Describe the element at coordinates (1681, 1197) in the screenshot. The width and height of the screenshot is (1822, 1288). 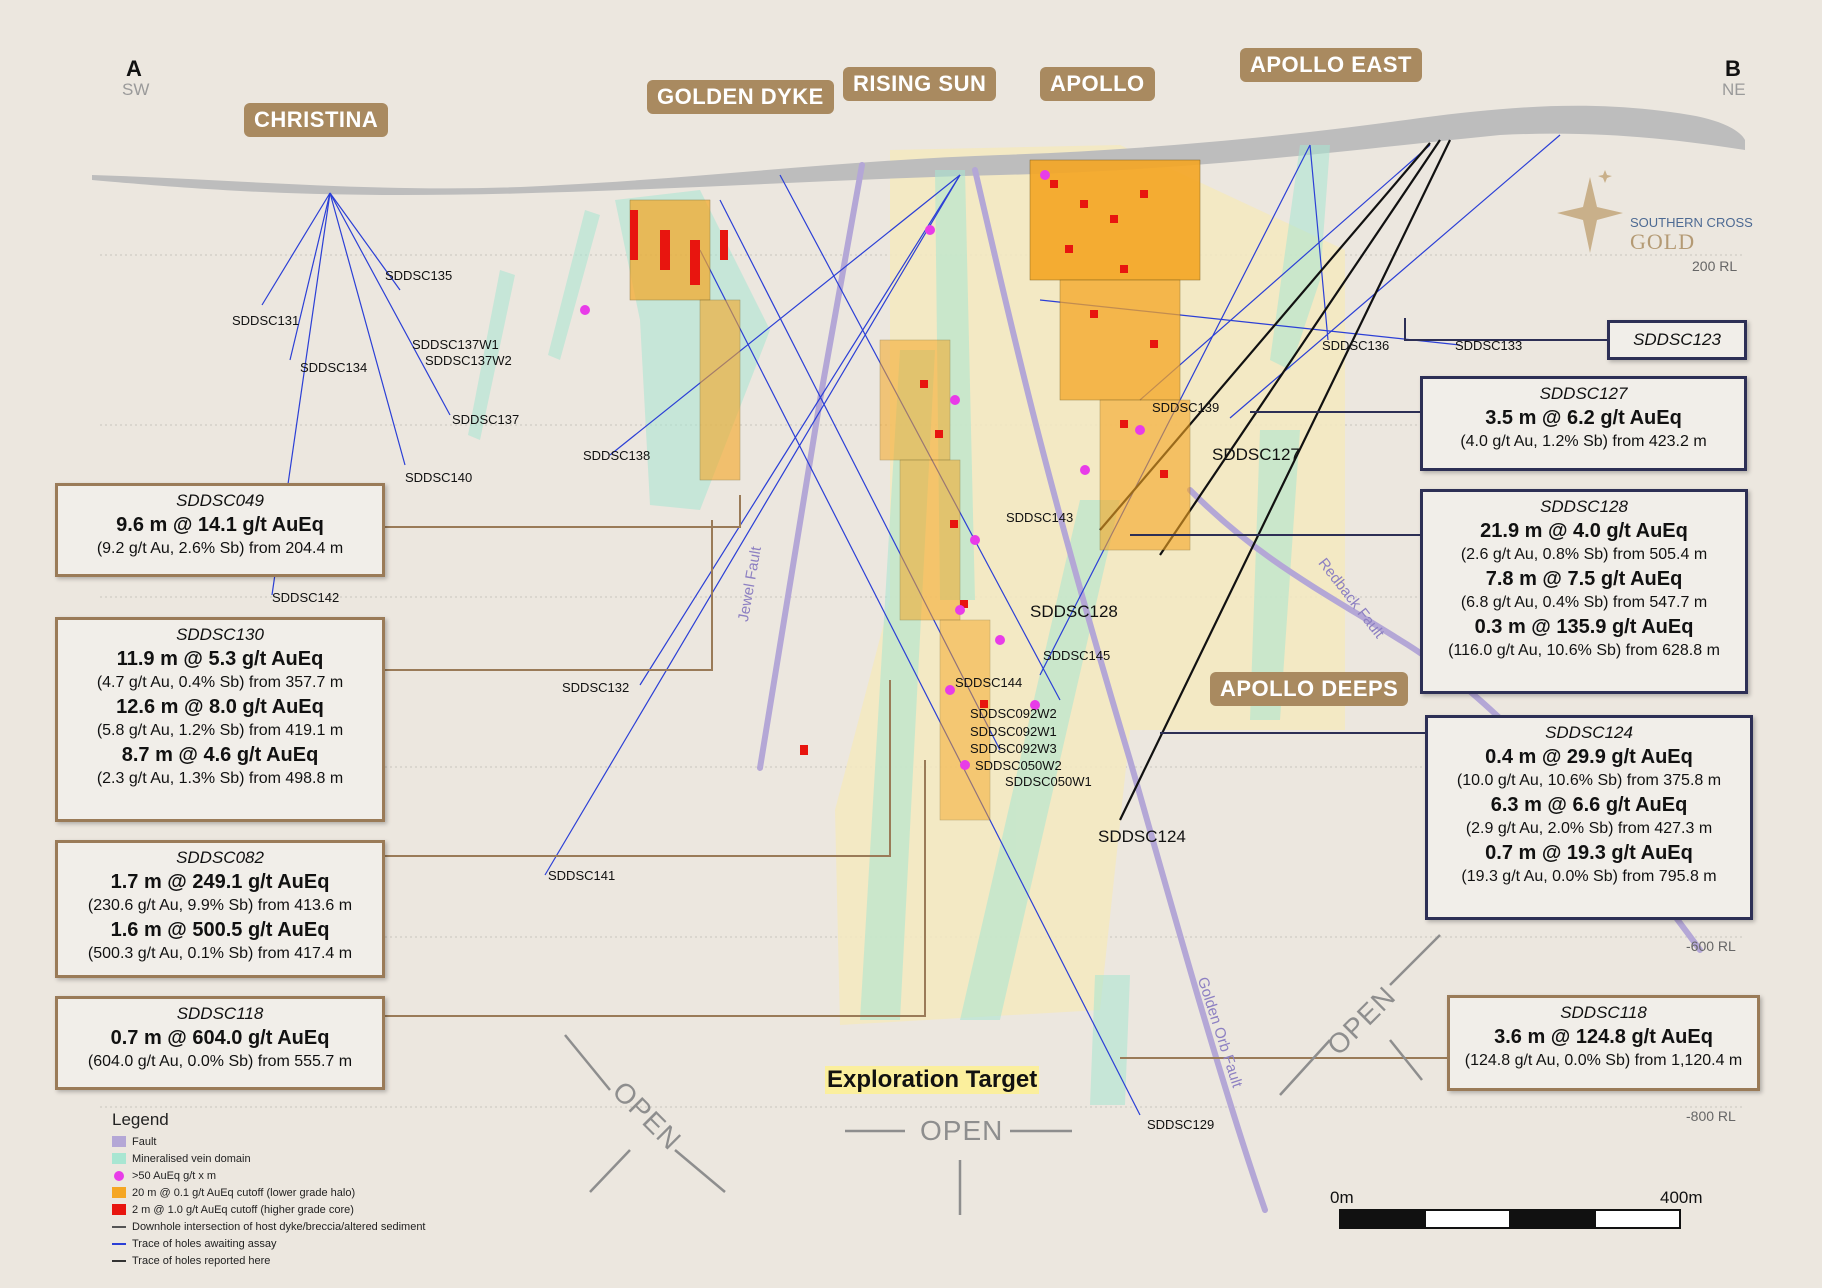
I see `scale-right-label: 400m` at that location.